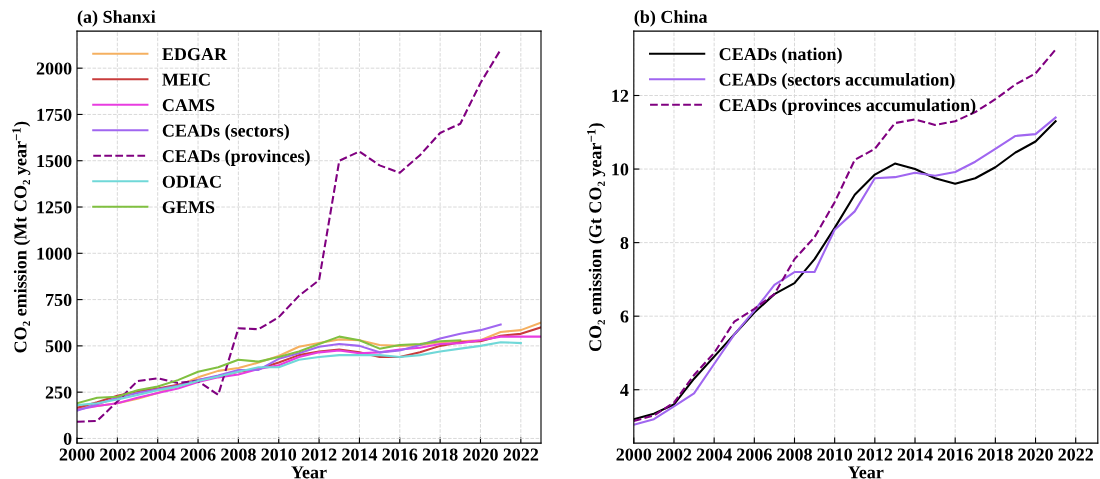  Describe the element at coordinates (236, 157) in the screenshot. I see `legend-label: CEADs (provinces)` at that location.